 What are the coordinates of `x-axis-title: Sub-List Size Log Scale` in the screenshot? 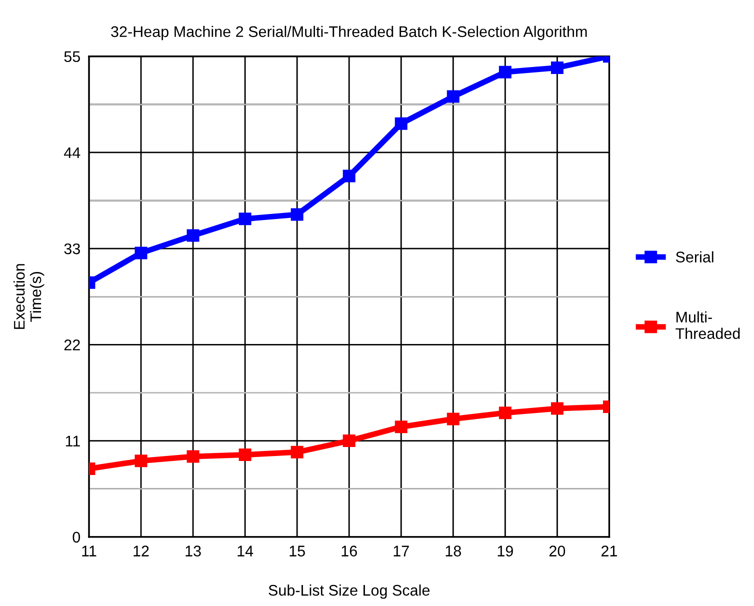 It's located at (349, 591).